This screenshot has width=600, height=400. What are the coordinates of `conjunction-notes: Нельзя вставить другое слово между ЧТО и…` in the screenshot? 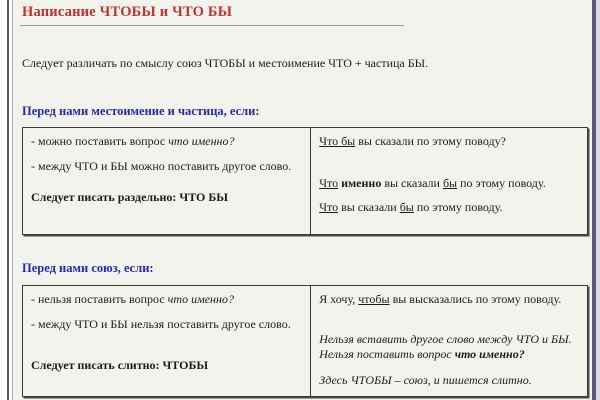 It's located at (445, 346).